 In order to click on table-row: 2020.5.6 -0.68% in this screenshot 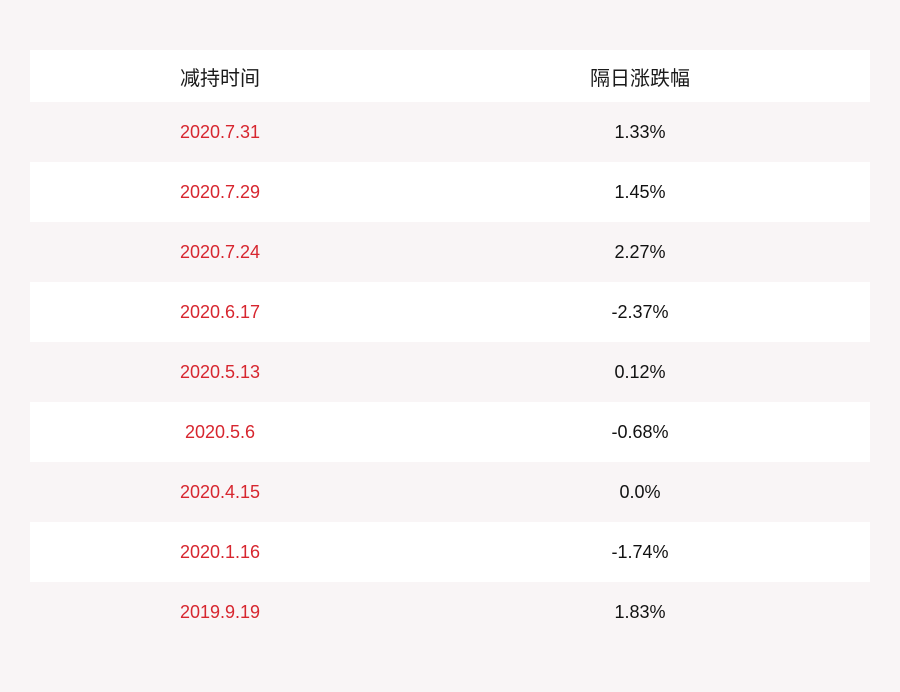, I will do `click(450, 432)`.